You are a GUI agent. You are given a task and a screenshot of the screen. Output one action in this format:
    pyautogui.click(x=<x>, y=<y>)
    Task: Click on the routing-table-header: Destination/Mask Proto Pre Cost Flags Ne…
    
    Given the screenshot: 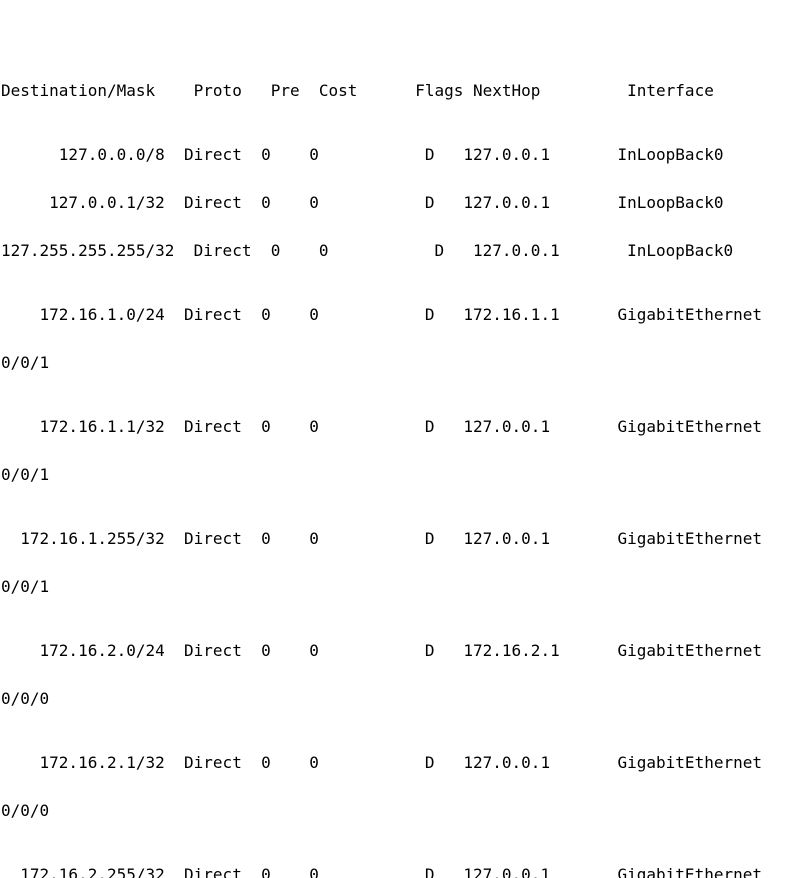 What is the action you would take?
    pyautogui.click(x=357, y=90)
    